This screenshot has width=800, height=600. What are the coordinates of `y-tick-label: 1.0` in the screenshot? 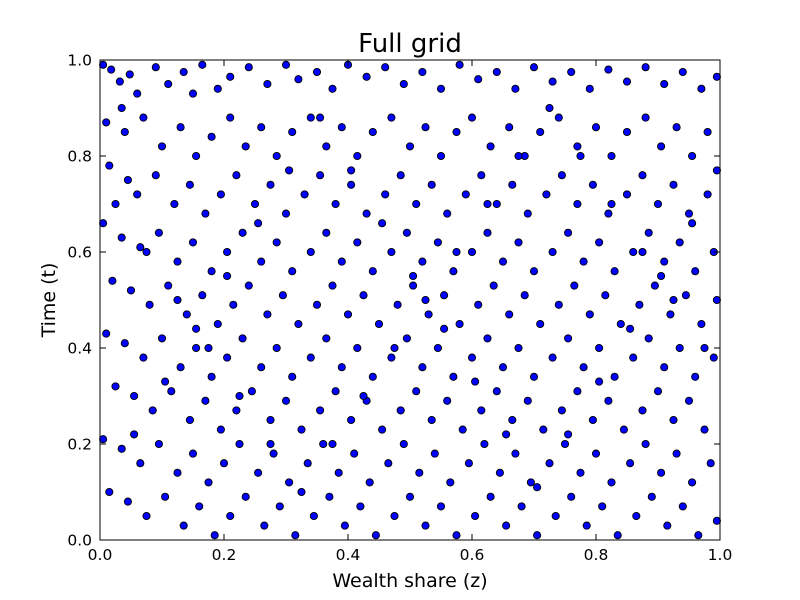 It's located at (79, 61).